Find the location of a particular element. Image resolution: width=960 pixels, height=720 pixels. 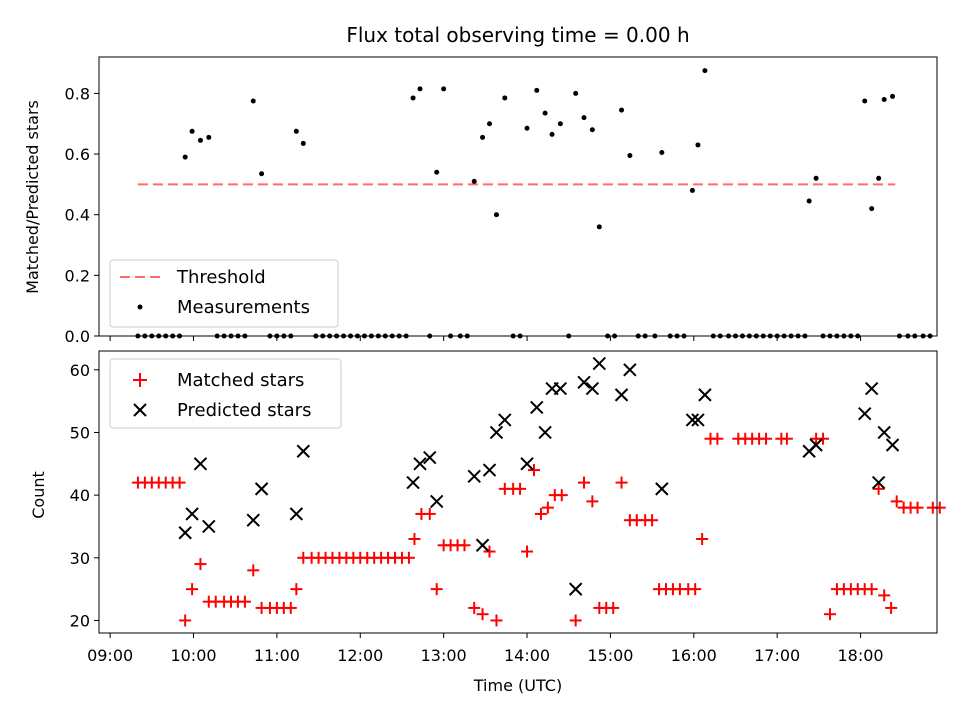

bottom-legend: Matched stars Predicted stars is located at coordinates (225, 393).